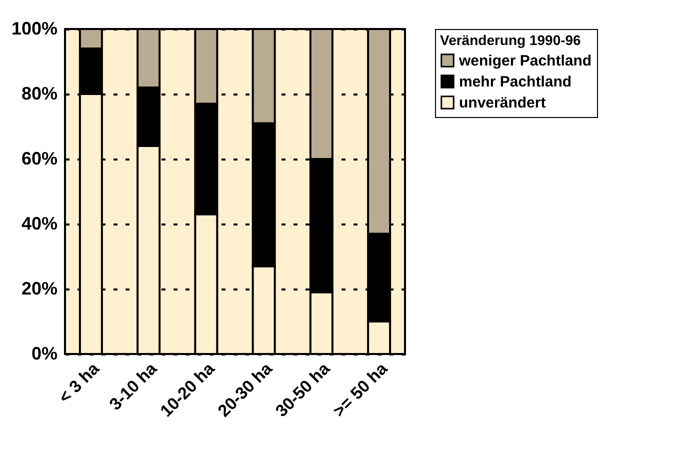 Image resolution: width=686 pixels, height=459 pixels. I want to click on y-tick-label: 20%, so click(39, 288).